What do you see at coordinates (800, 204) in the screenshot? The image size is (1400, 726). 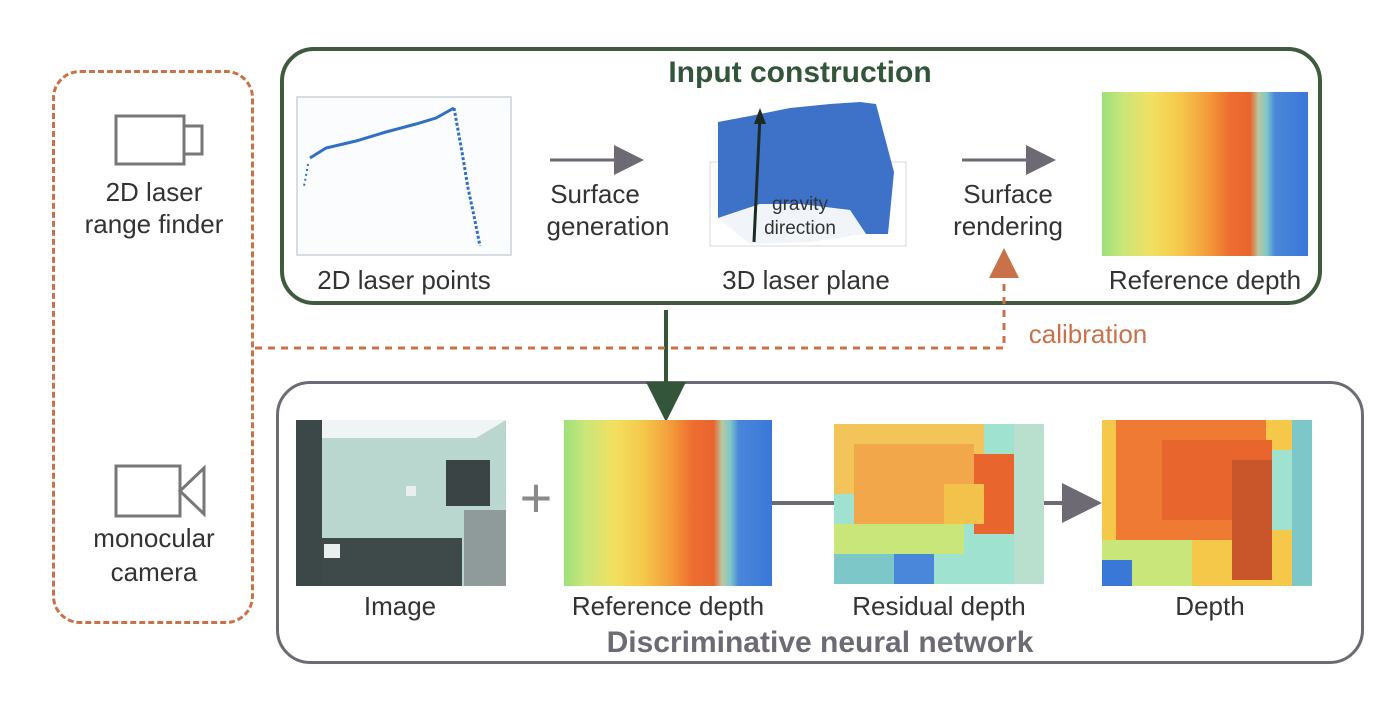 I see `gravity-label-line1: gravity` at bounding box center [800, 204].